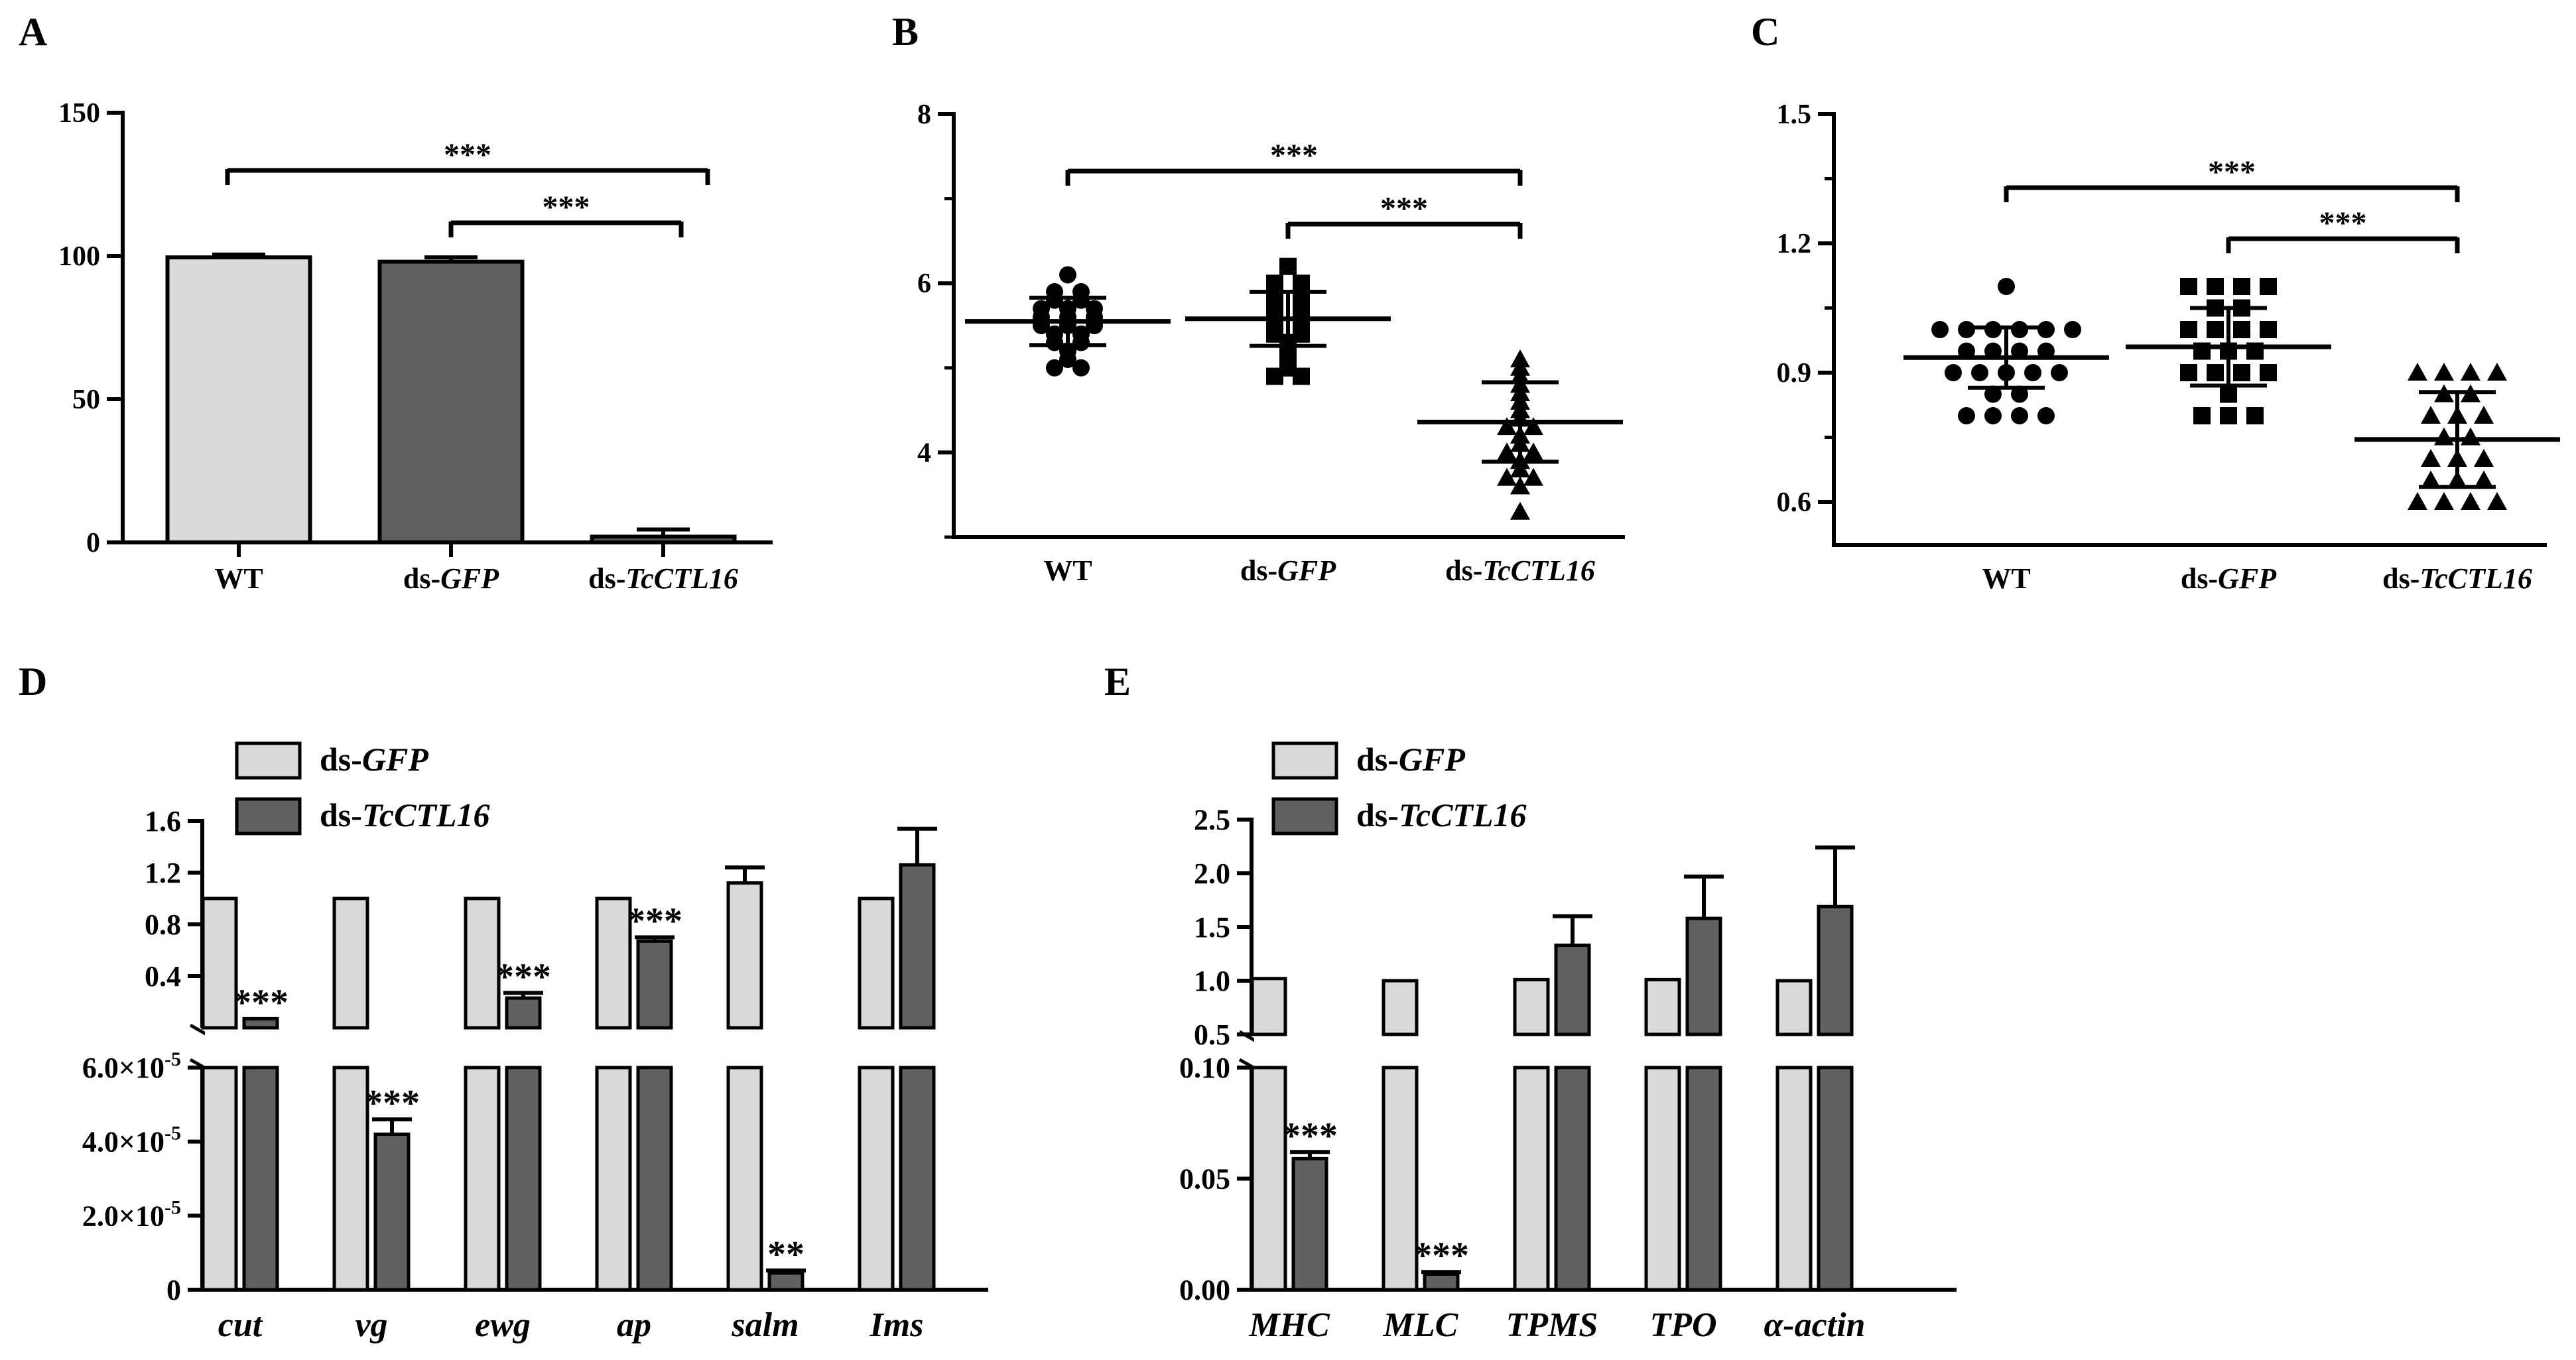  What do you see at coordinates (1795, 373) in the screenshot?
I see `panel-c-y-tick-label: 0.9` at bounding box center [1795, 373].